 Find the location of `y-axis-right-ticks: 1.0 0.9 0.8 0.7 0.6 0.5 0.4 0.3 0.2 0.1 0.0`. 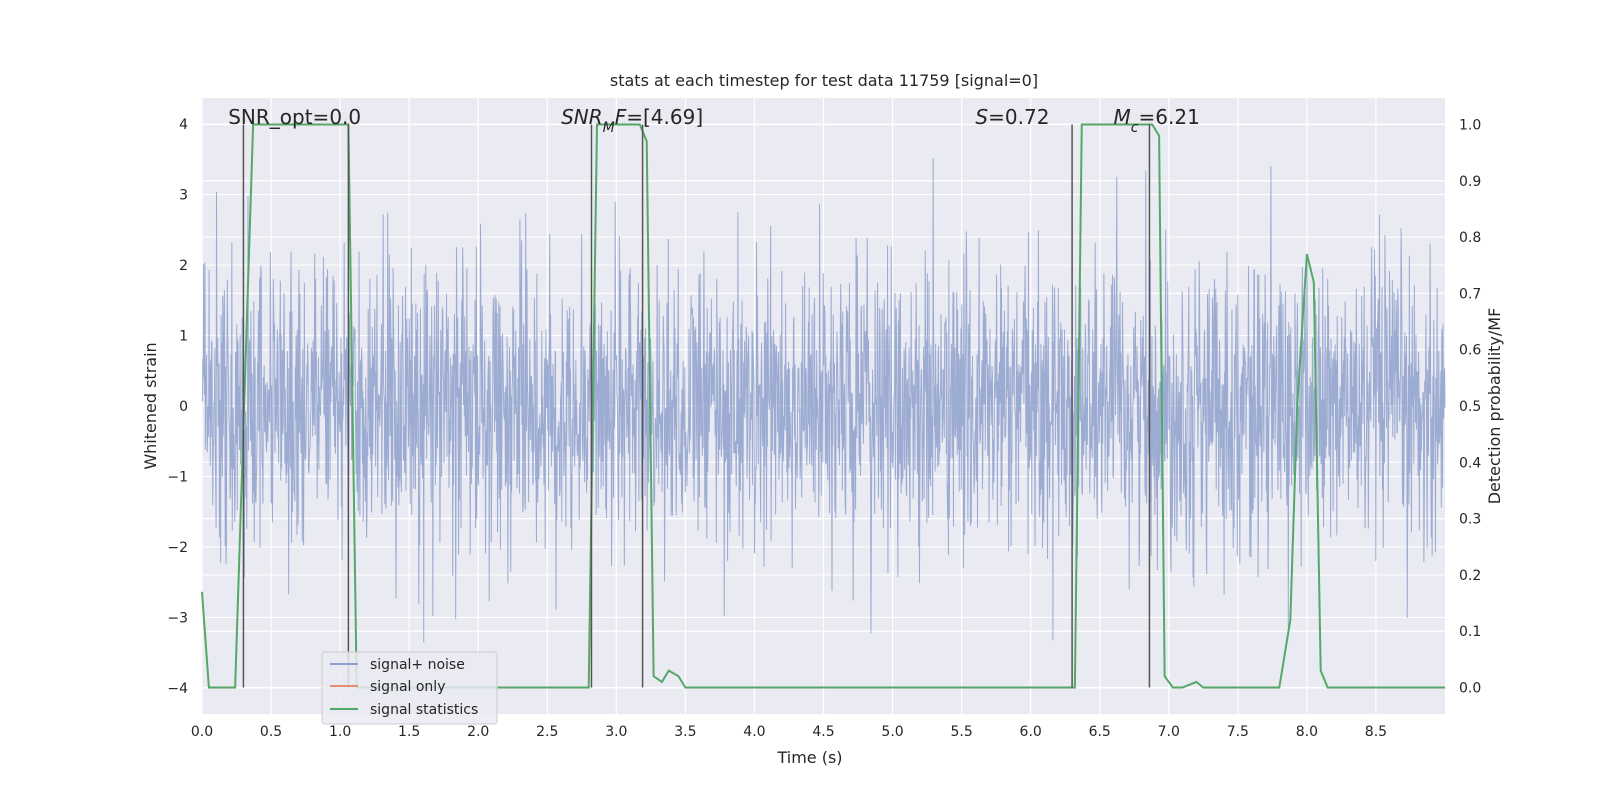

y-axis-right-ticks: 1.0 0.9 0.8 0.7 0.6 0.5 0.4 0.3 0.2 0.1 0.0 is located at coordinates (1470, 406).